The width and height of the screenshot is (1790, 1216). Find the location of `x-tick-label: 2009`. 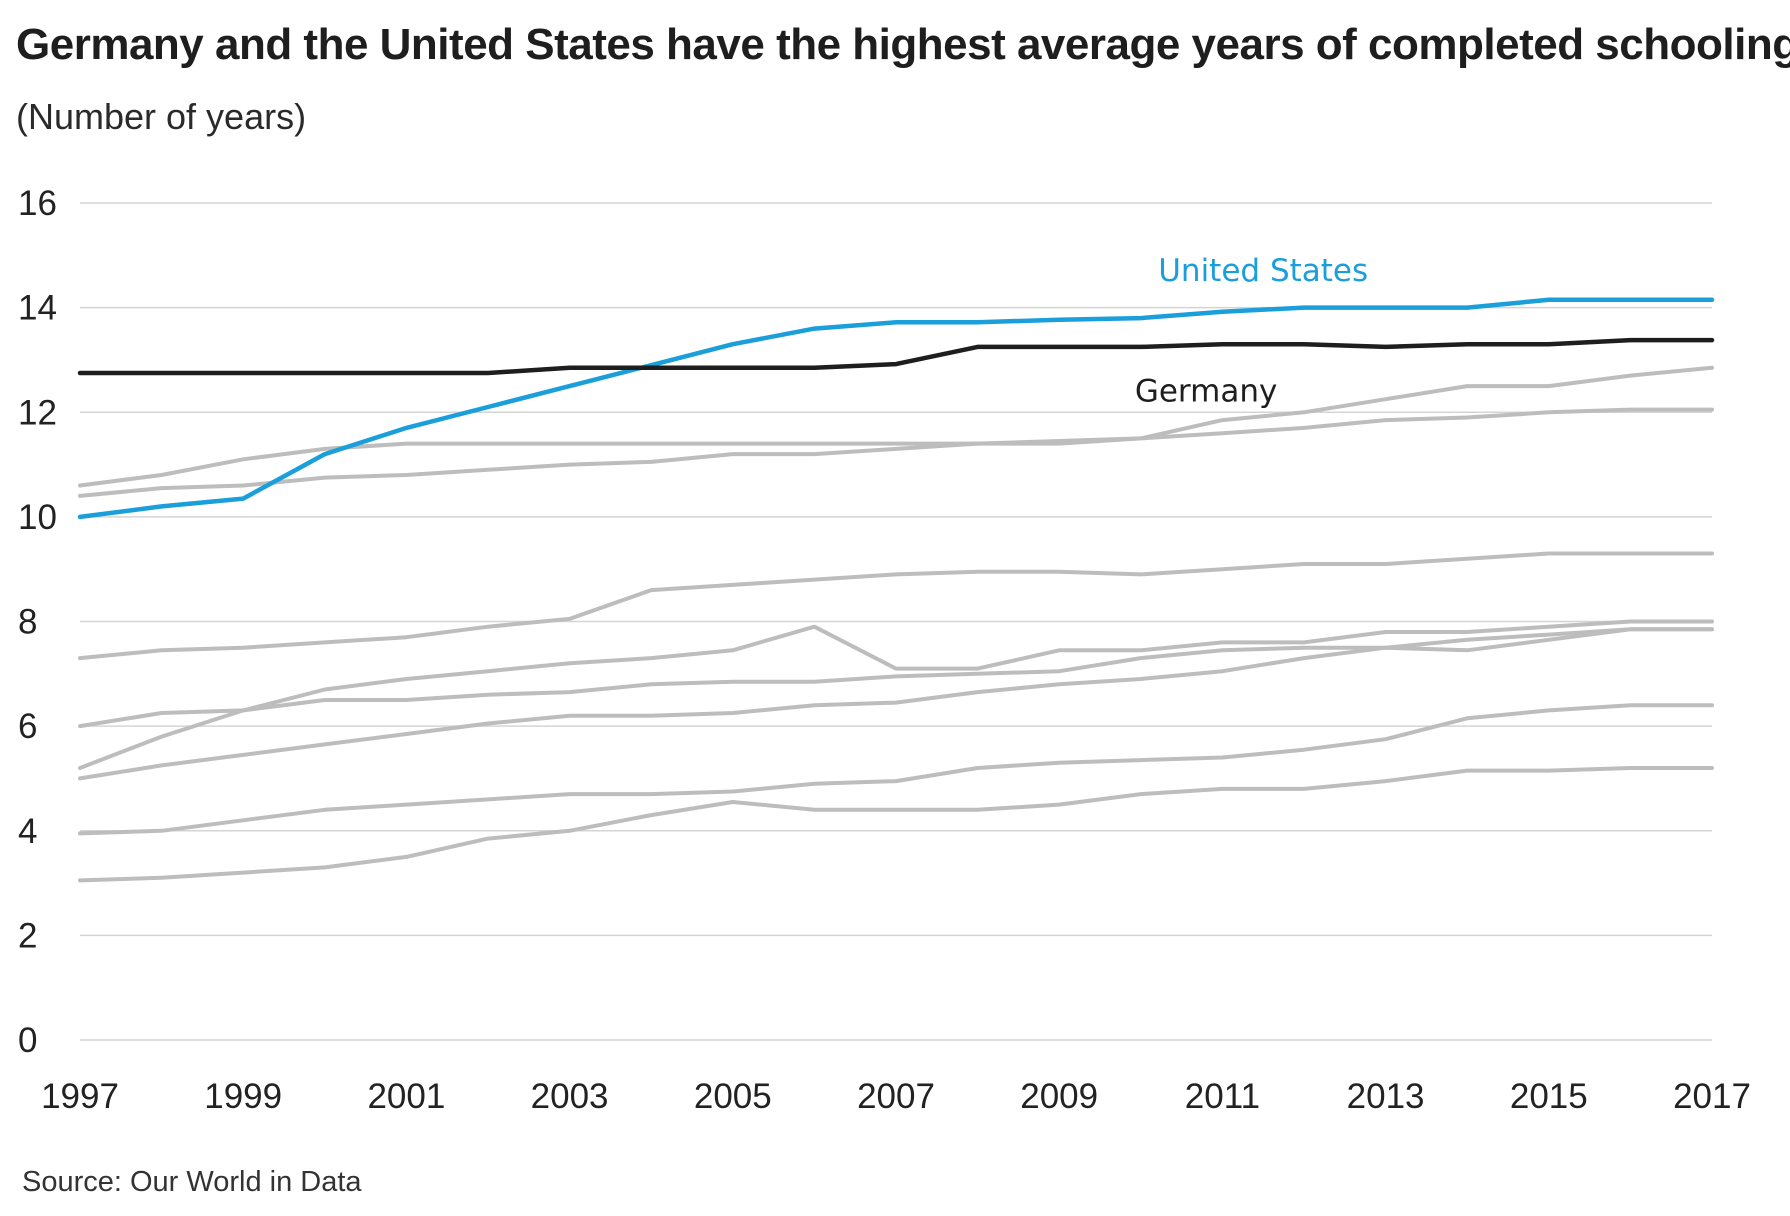

x-tick-label: 2009 is located at coordinates (1059, 1096).